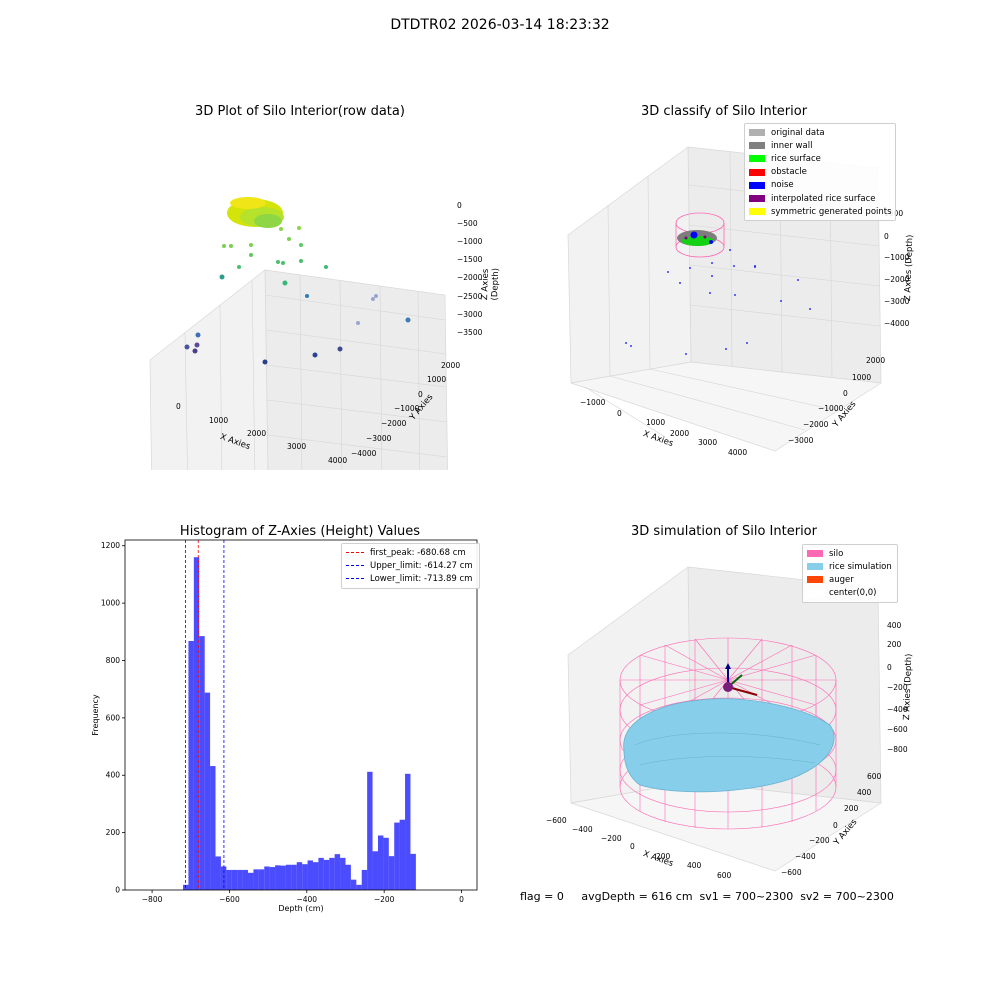  Describe the element at coordinates (860, 566) in the screenshot. I see `legend-label: rice simulation` at that location.